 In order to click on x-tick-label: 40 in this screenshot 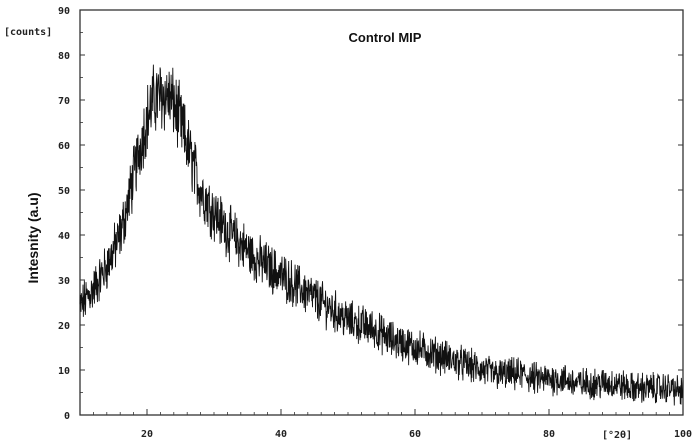, I will do `click(281, 434)`.